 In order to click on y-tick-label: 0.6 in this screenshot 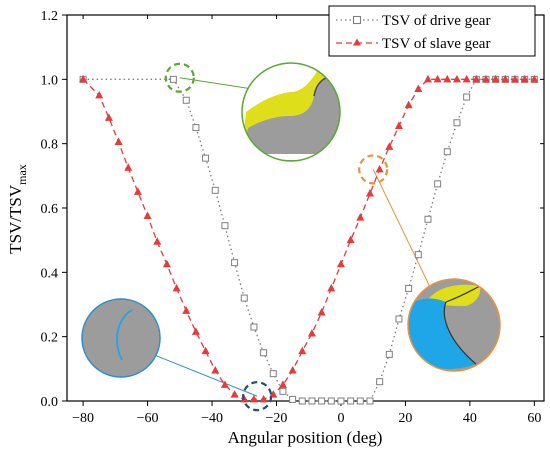, I will do `click(50, 209)`.